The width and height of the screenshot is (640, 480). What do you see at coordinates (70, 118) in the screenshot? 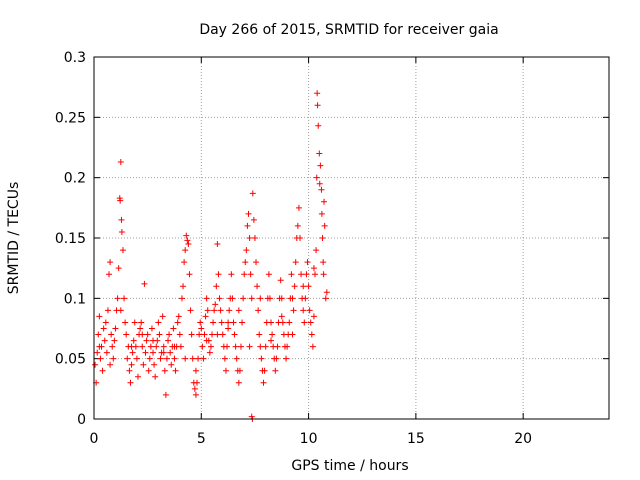
I see `y-tick-label: 0.25` at bounding box center [70, 118].